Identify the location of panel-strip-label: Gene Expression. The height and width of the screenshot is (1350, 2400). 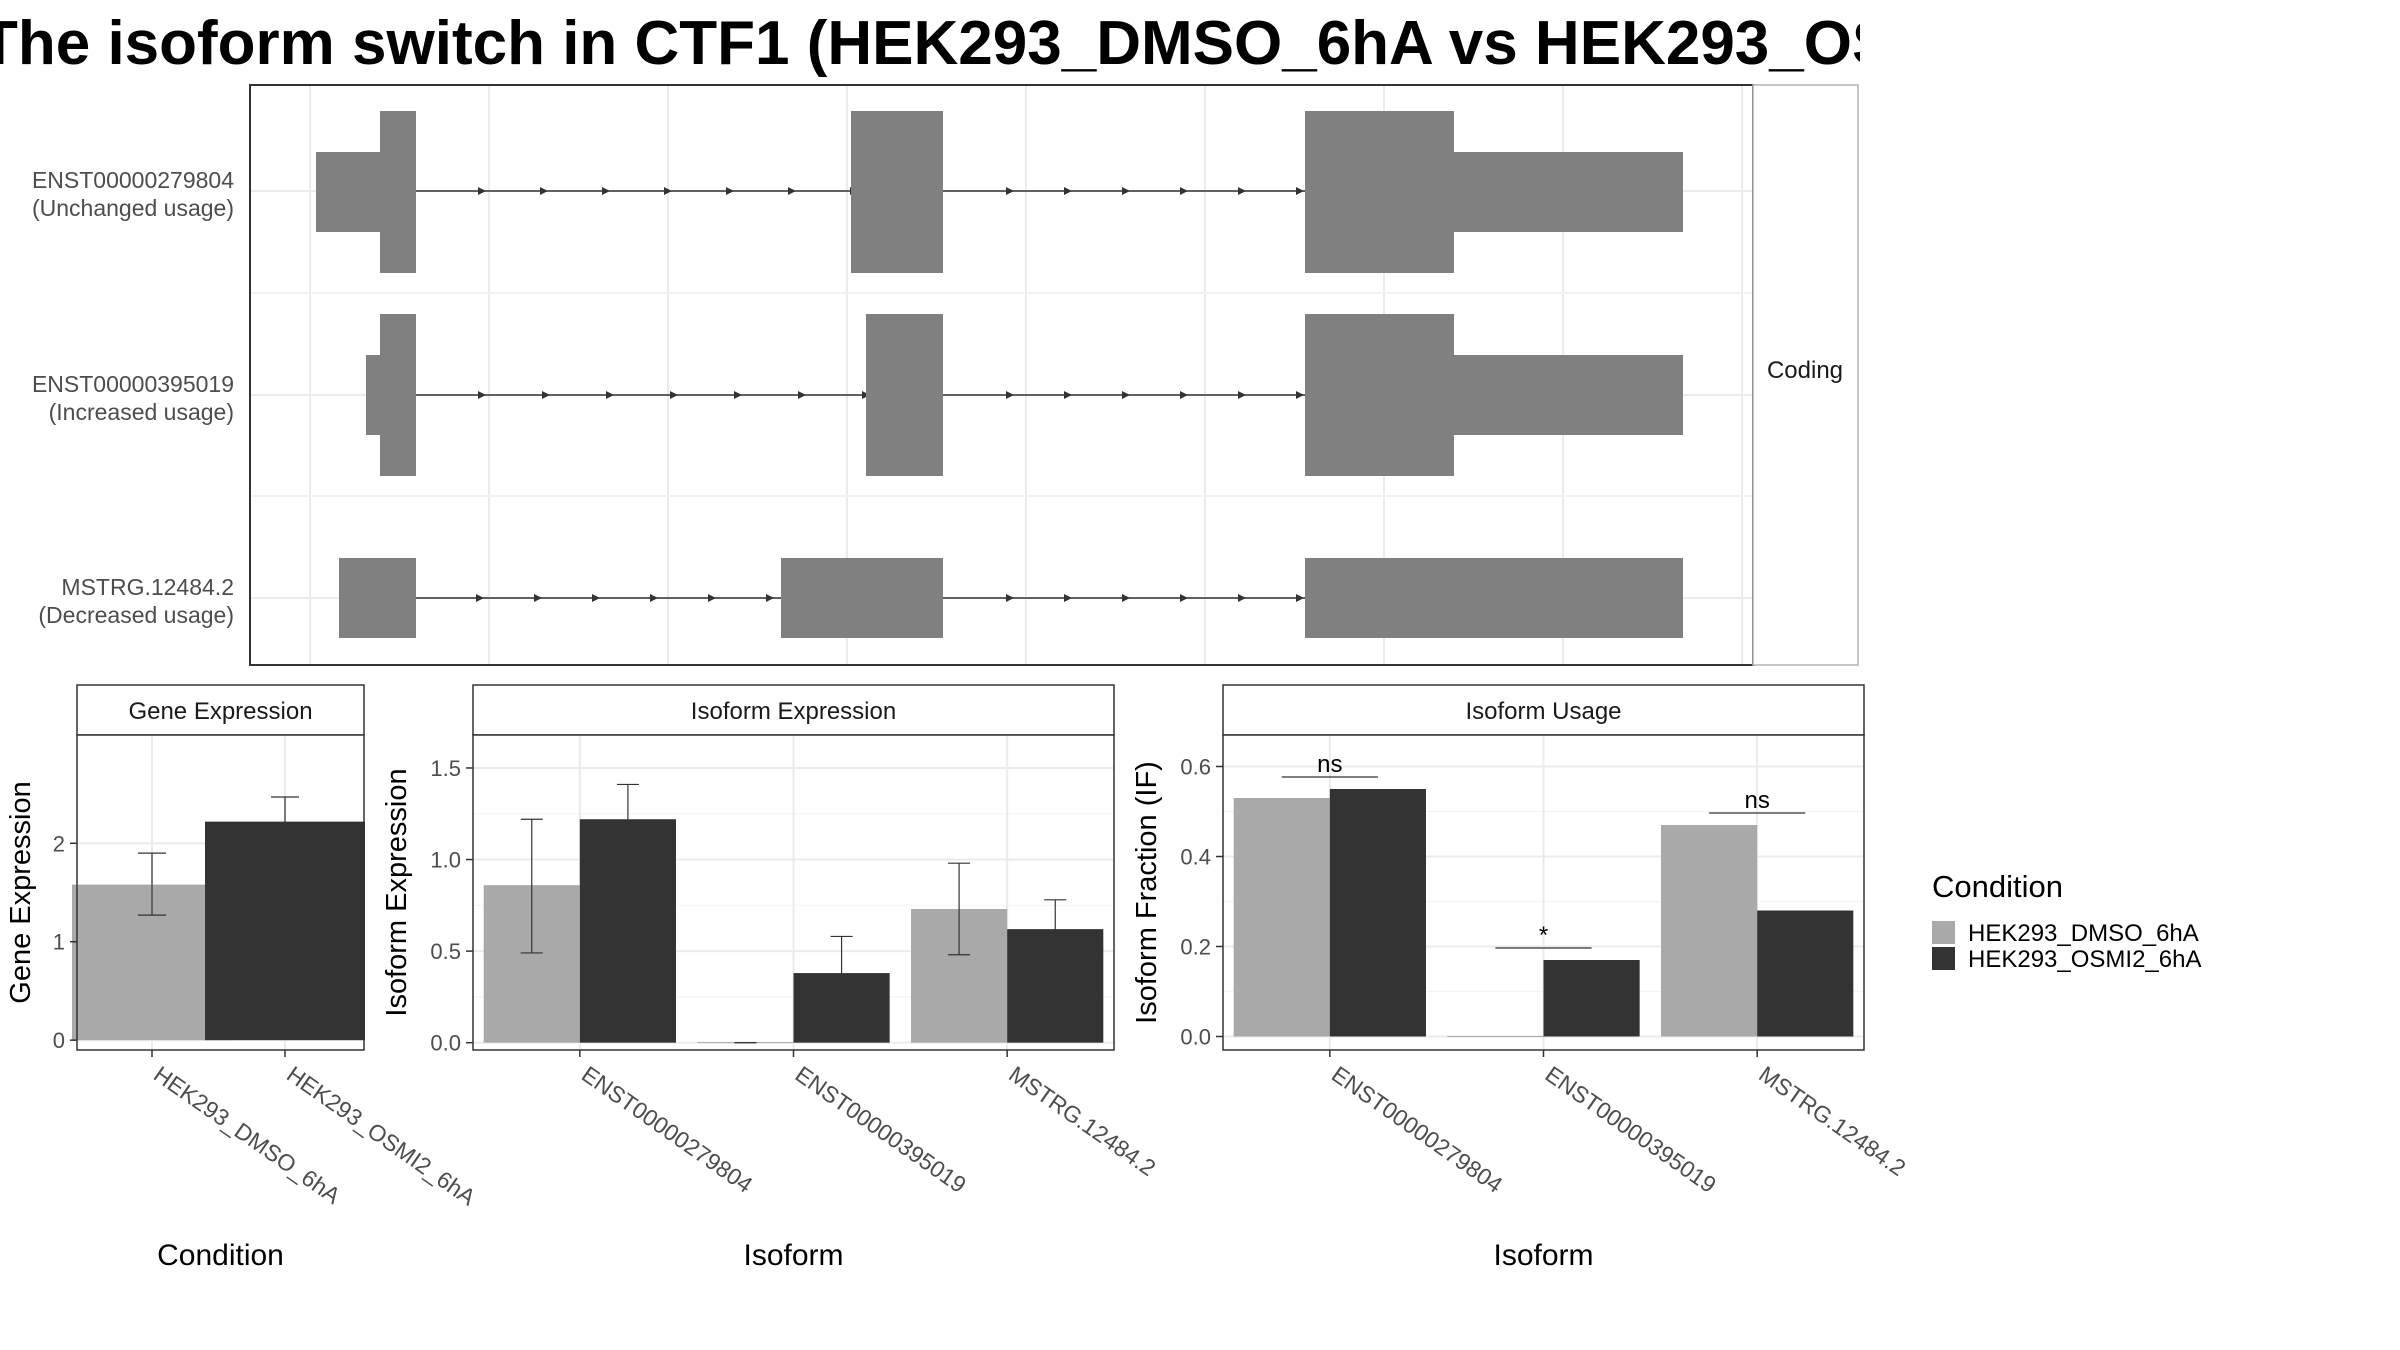
(220, 711).